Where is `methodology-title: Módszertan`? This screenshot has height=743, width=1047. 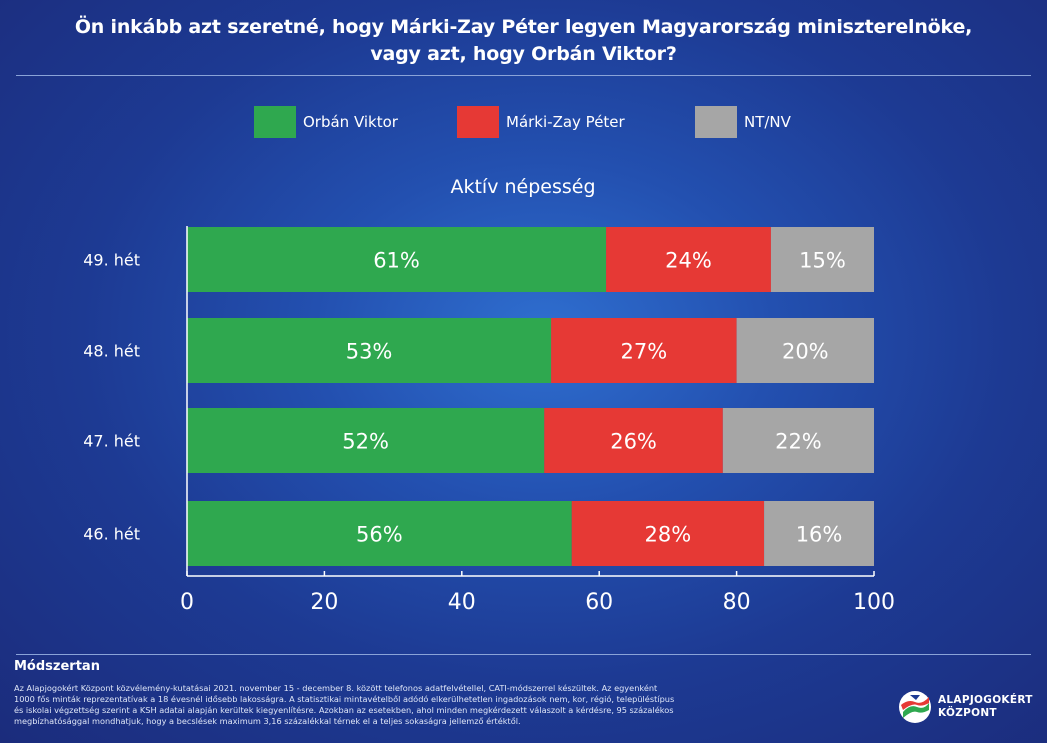 methodology-title: Módszertan is located at coordinates (57, 666).